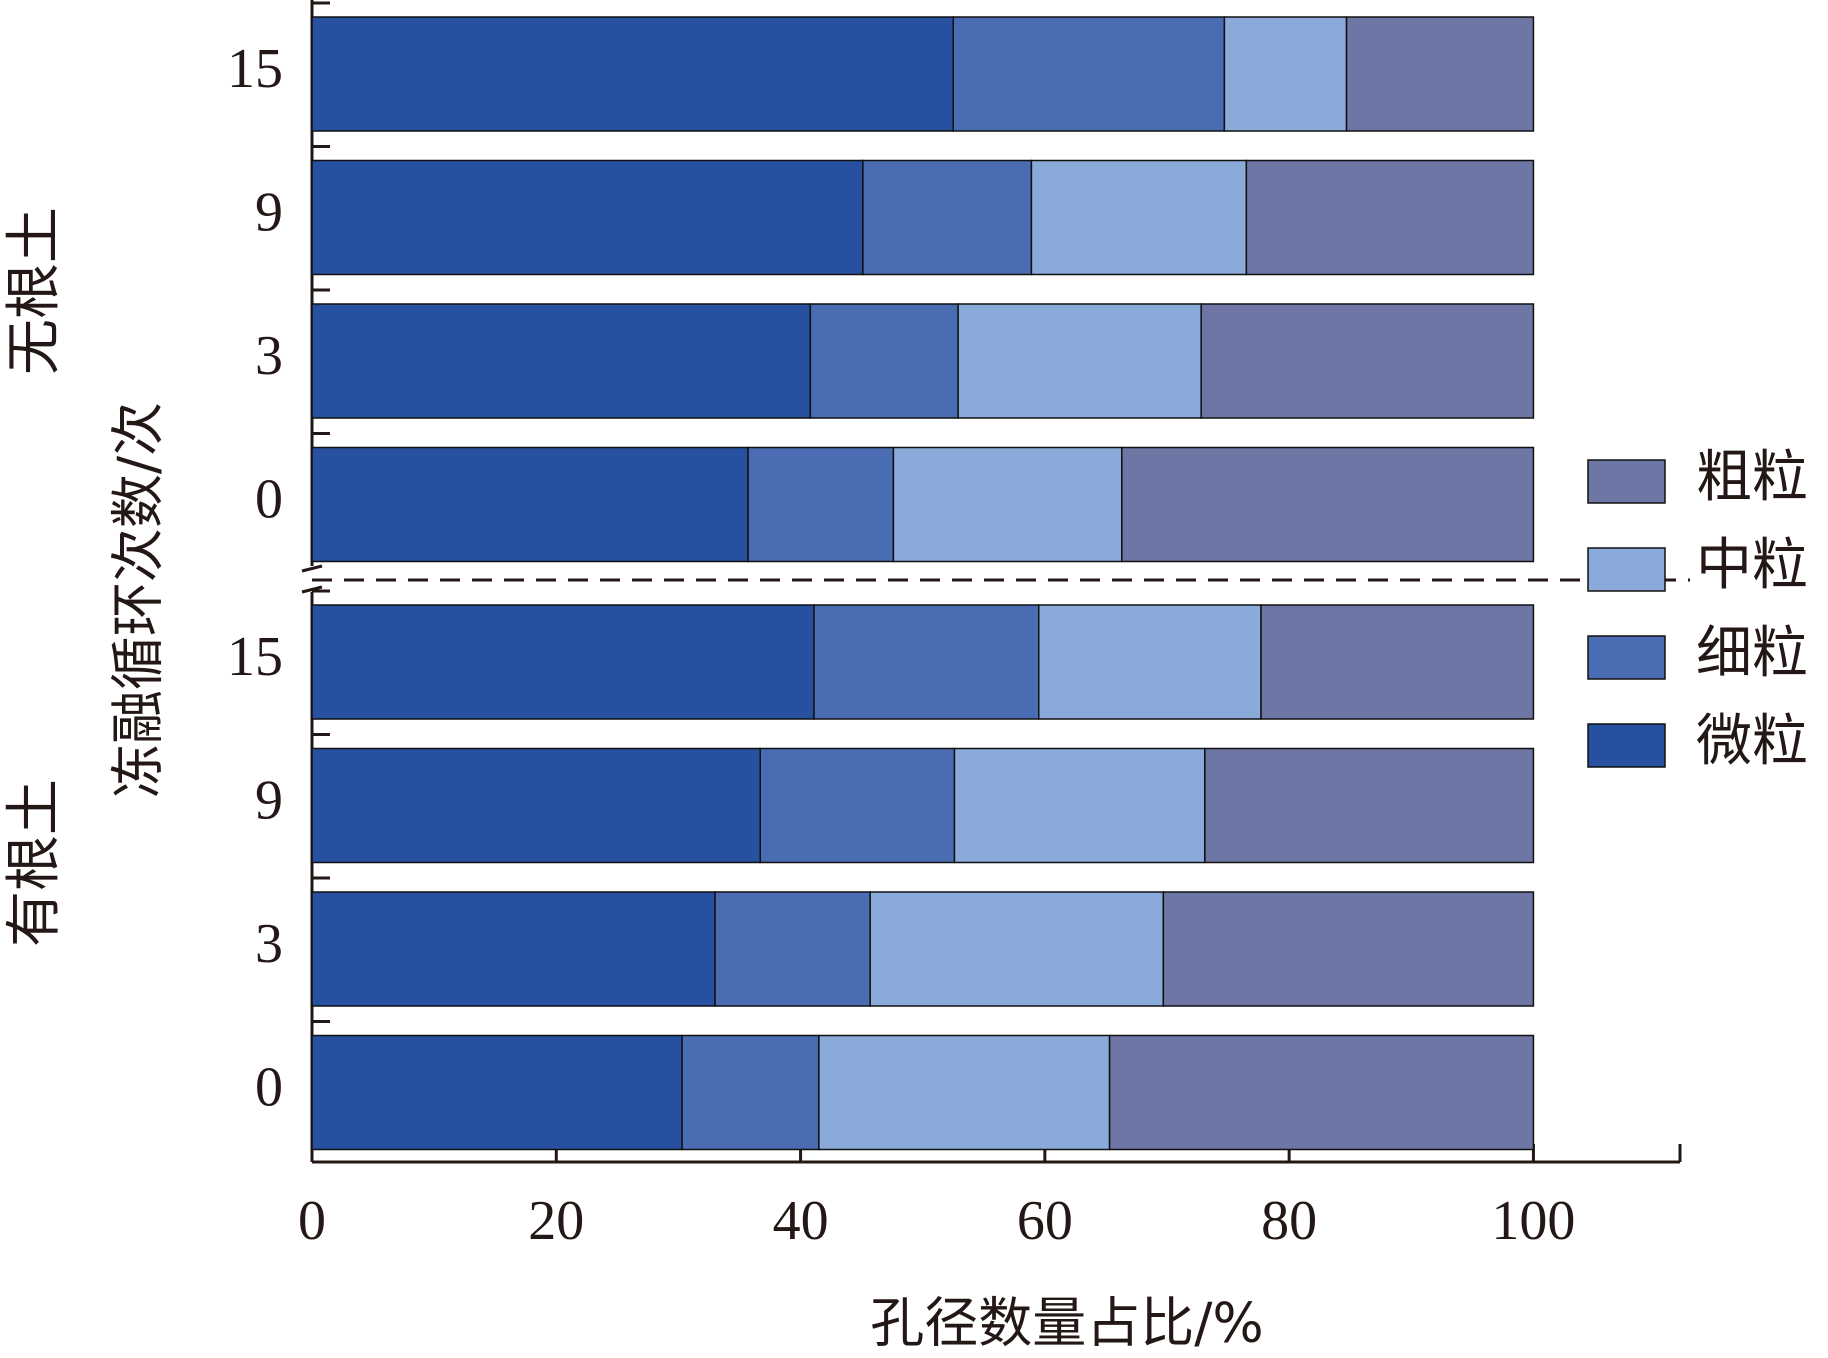 This screenshot has width=1828, height=1358. What do you see at coordinates (312, 568) in the screenshot?
I see `axis-break` at bounding box center [312, 568].